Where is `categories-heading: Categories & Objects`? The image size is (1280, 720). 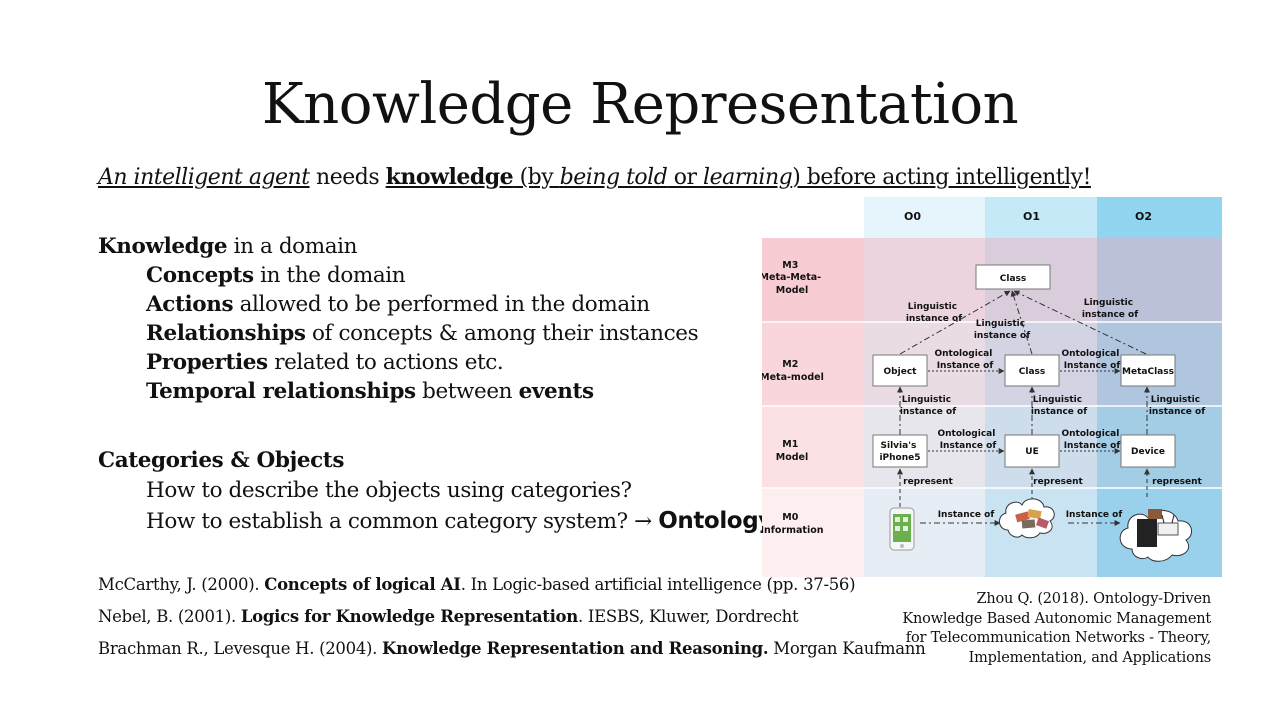
categories-heading: Categories & Objects is located at coordinates (221, 460).